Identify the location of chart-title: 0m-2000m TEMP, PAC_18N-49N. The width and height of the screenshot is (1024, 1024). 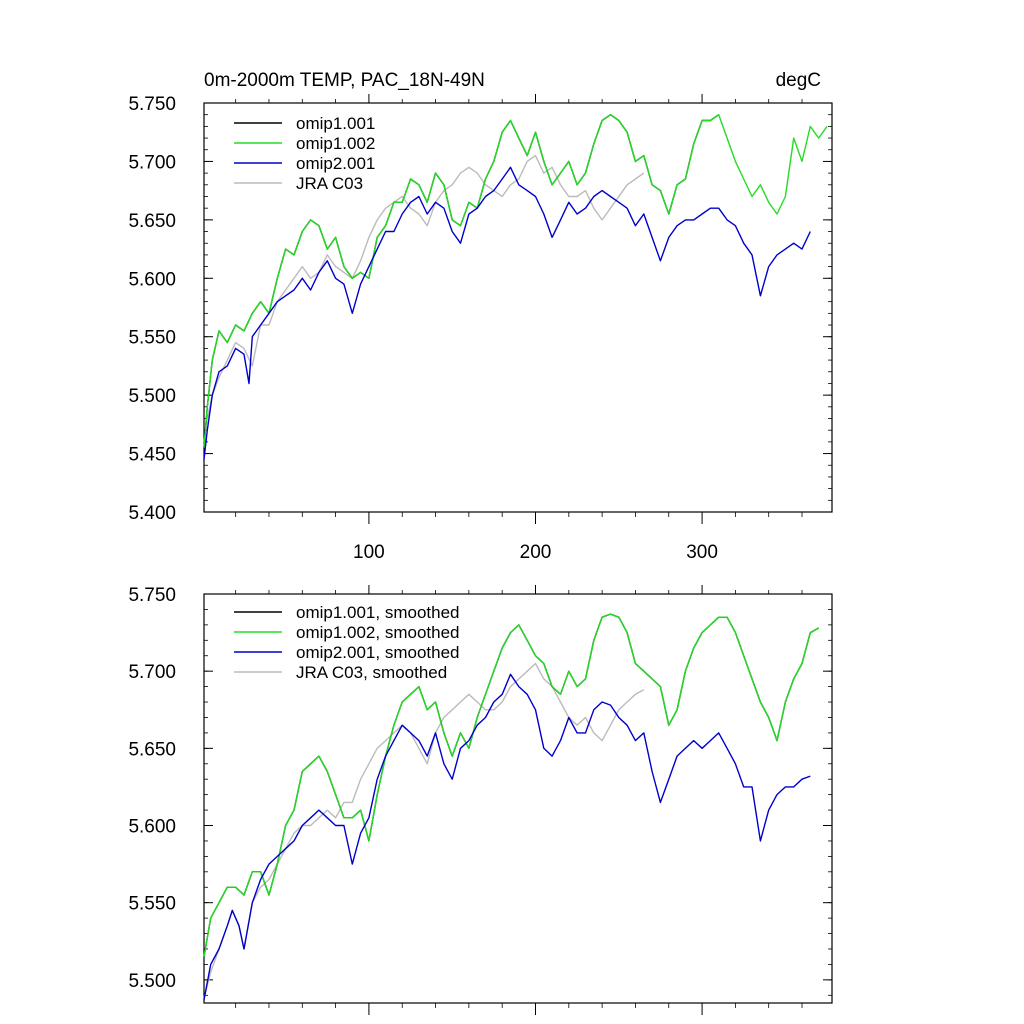
(344, 80).